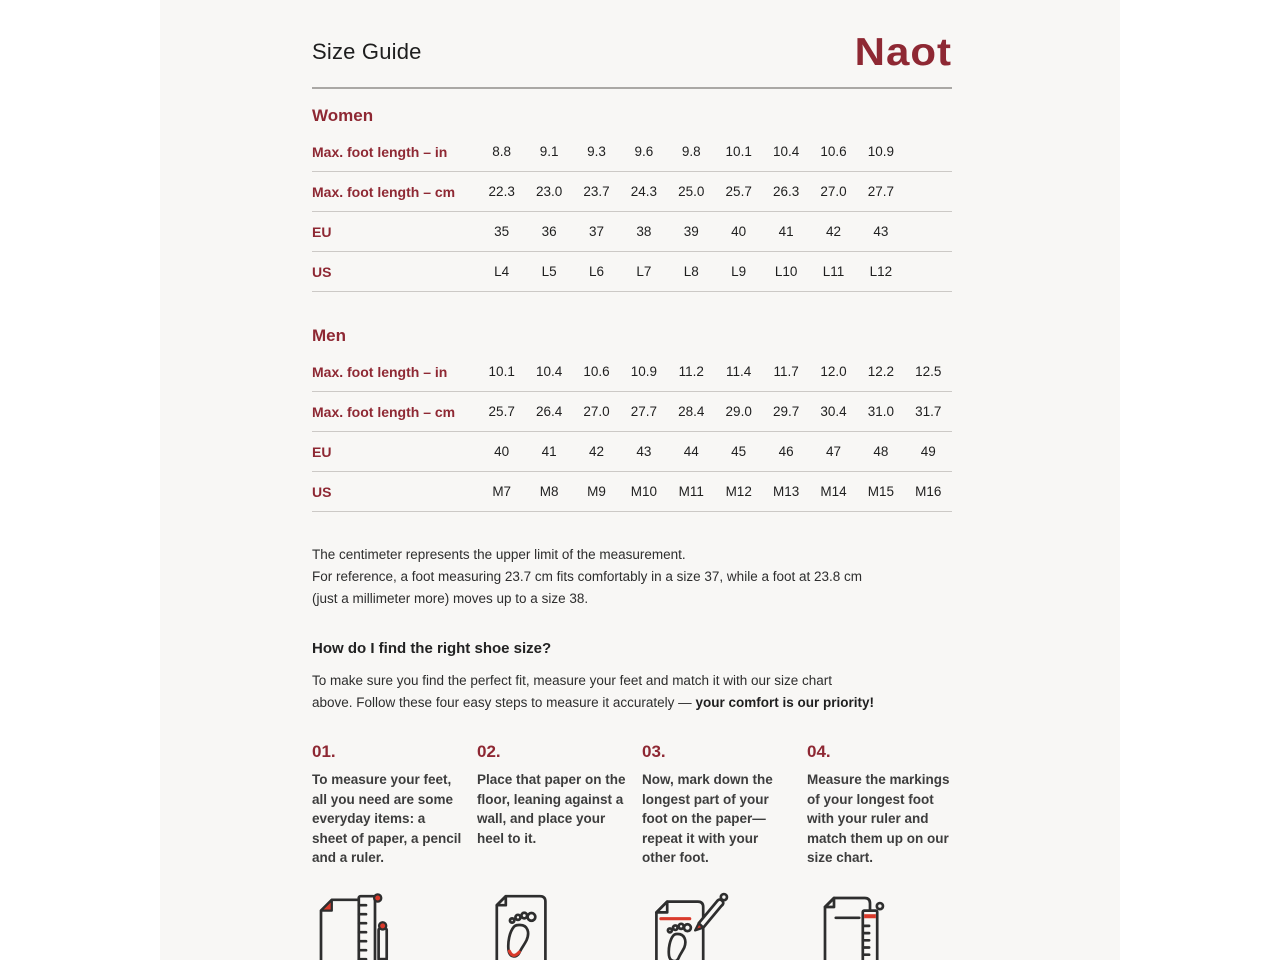 The height and width of the screenshot is (960, 1280). What do you see at coordinates (432, 648) in the screenshot?
I see `how-to-heading: How do I find the right shoe size?` at bounding box center [432, 648].